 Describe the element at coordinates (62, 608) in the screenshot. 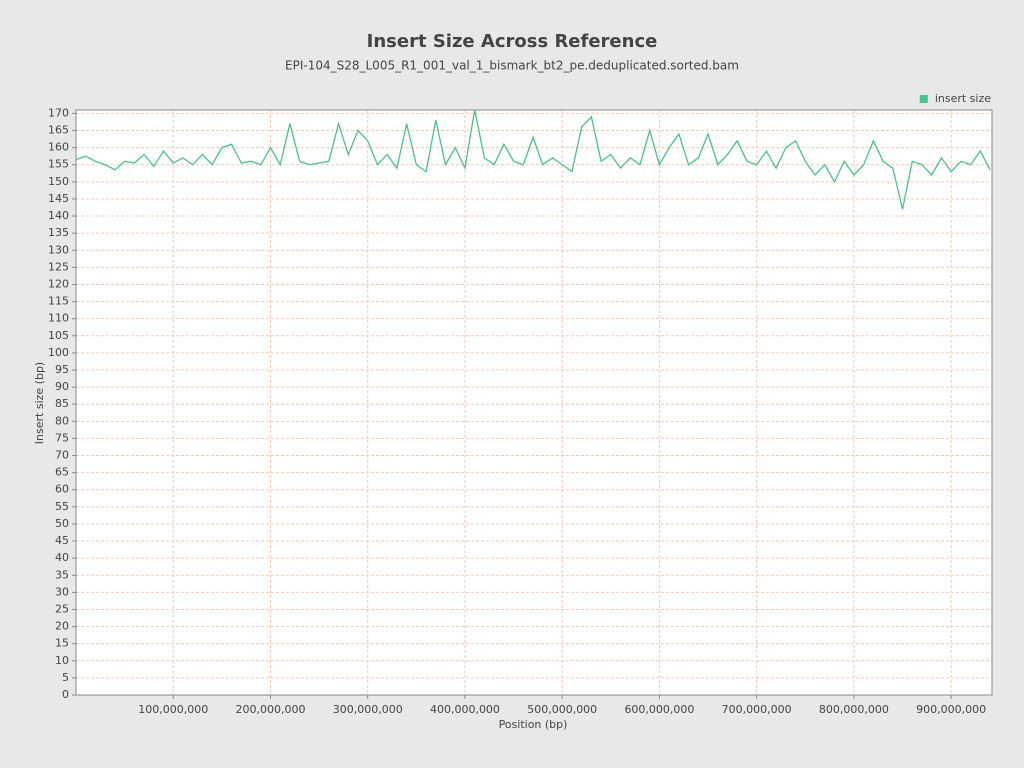

I see `y-tick-label: 25` at that location.